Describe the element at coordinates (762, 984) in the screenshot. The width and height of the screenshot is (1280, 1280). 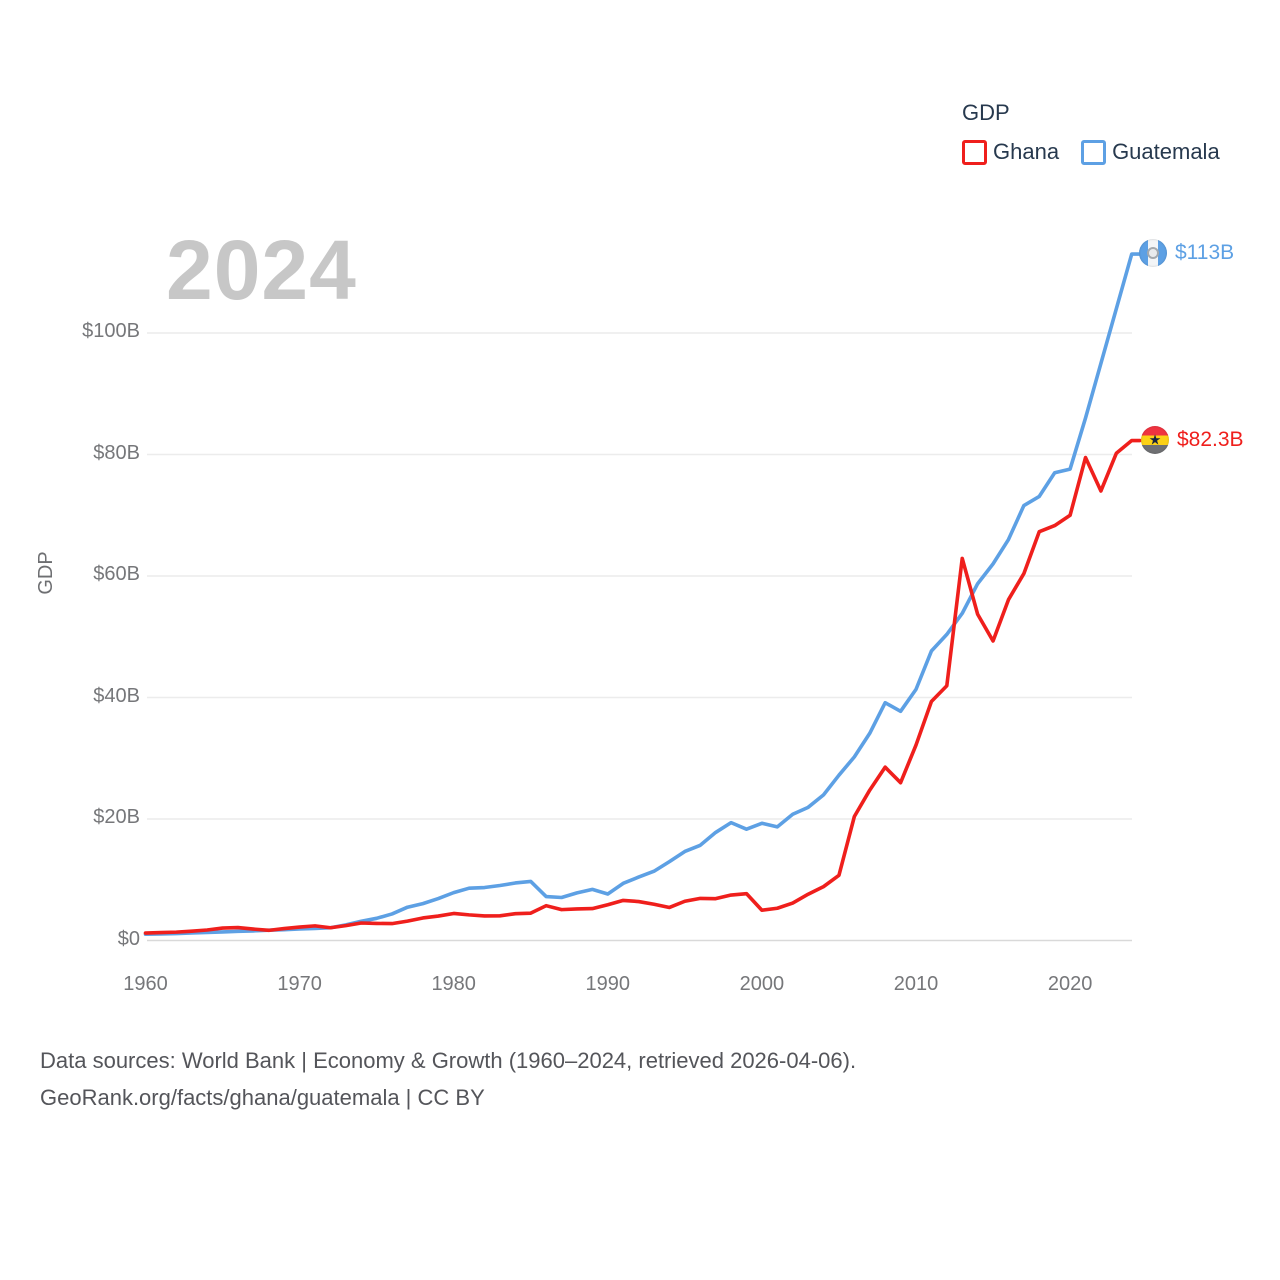
I see `x-tick-label-2000: 2000` at that location.